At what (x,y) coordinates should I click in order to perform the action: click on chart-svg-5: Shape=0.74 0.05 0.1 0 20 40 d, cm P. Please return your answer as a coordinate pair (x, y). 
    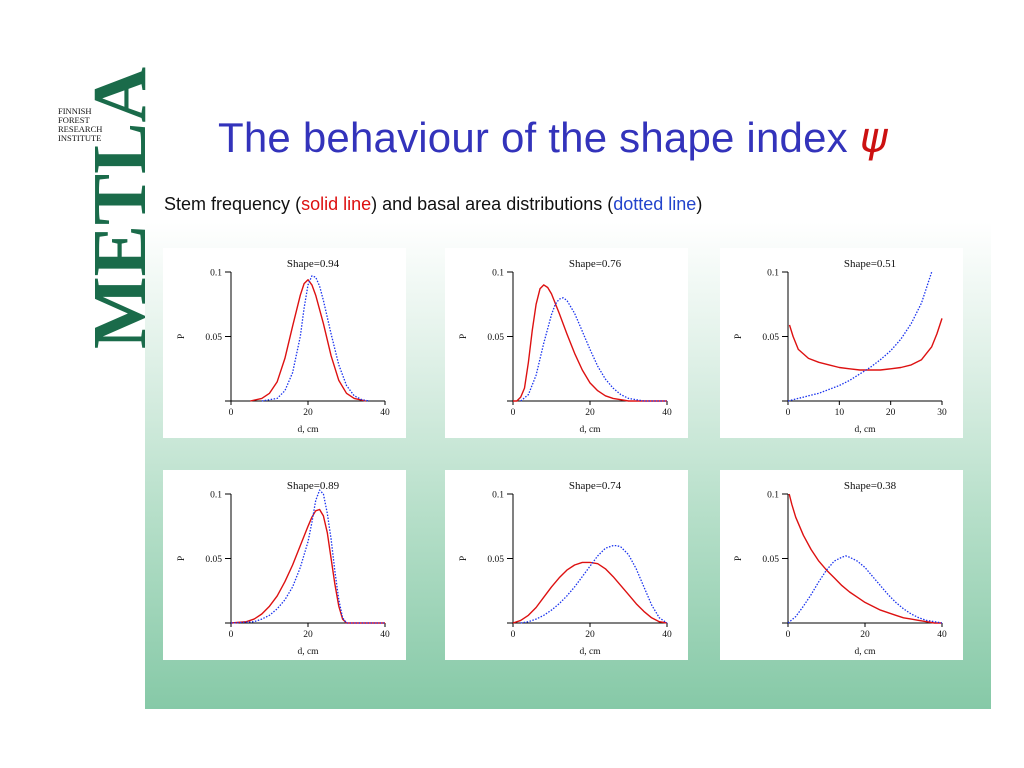
    Looking at the image, I should click on (565, 568).